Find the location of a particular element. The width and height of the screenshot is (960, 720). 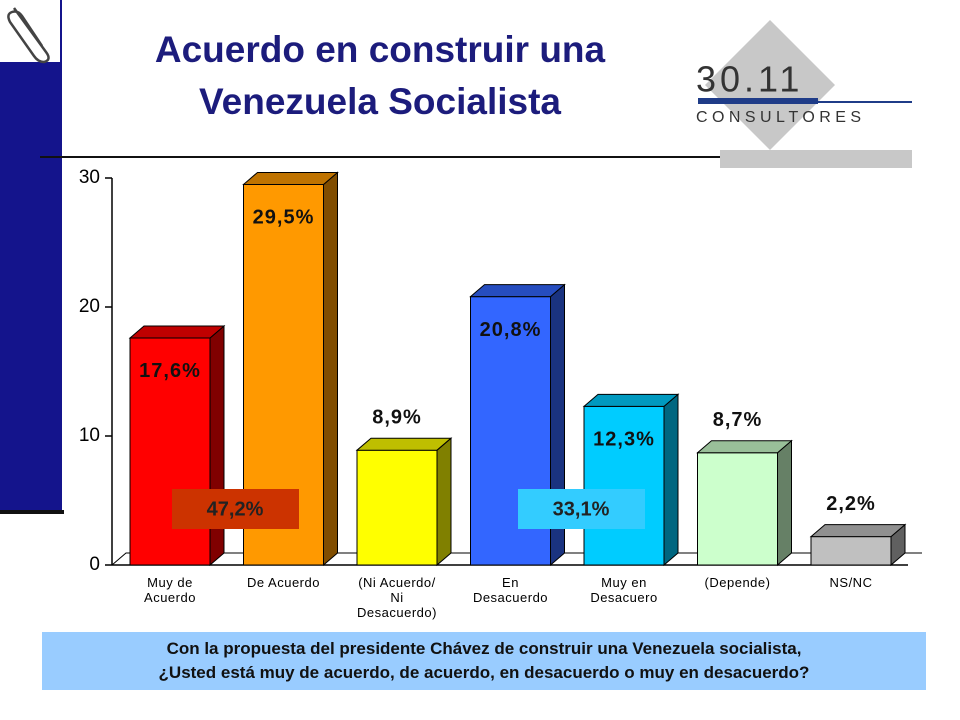

annotation: 33,1% is located at coordinates (581, 509).